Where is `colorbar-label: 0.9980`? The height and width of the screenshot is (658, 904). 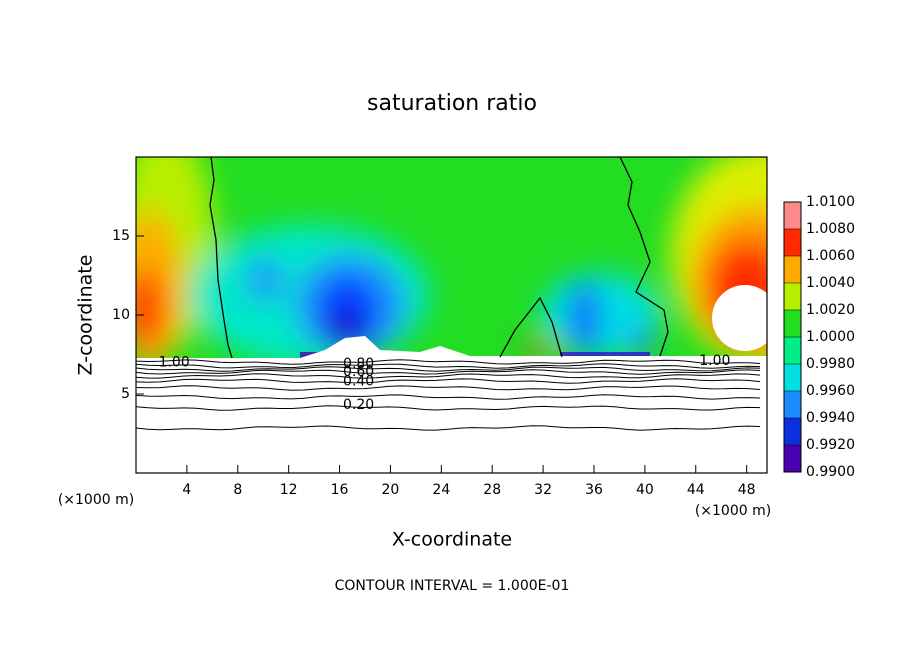 colorbar-label: 0.9980 is located at coordinates (830, 364).